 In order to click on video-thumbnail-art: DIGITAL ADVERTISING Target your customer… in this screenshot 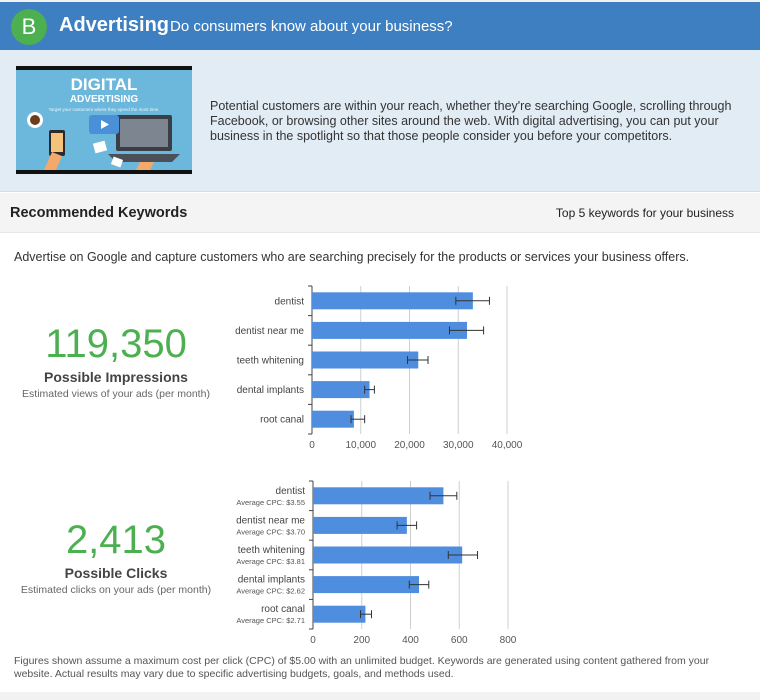, I will do `click(104, 120)`.